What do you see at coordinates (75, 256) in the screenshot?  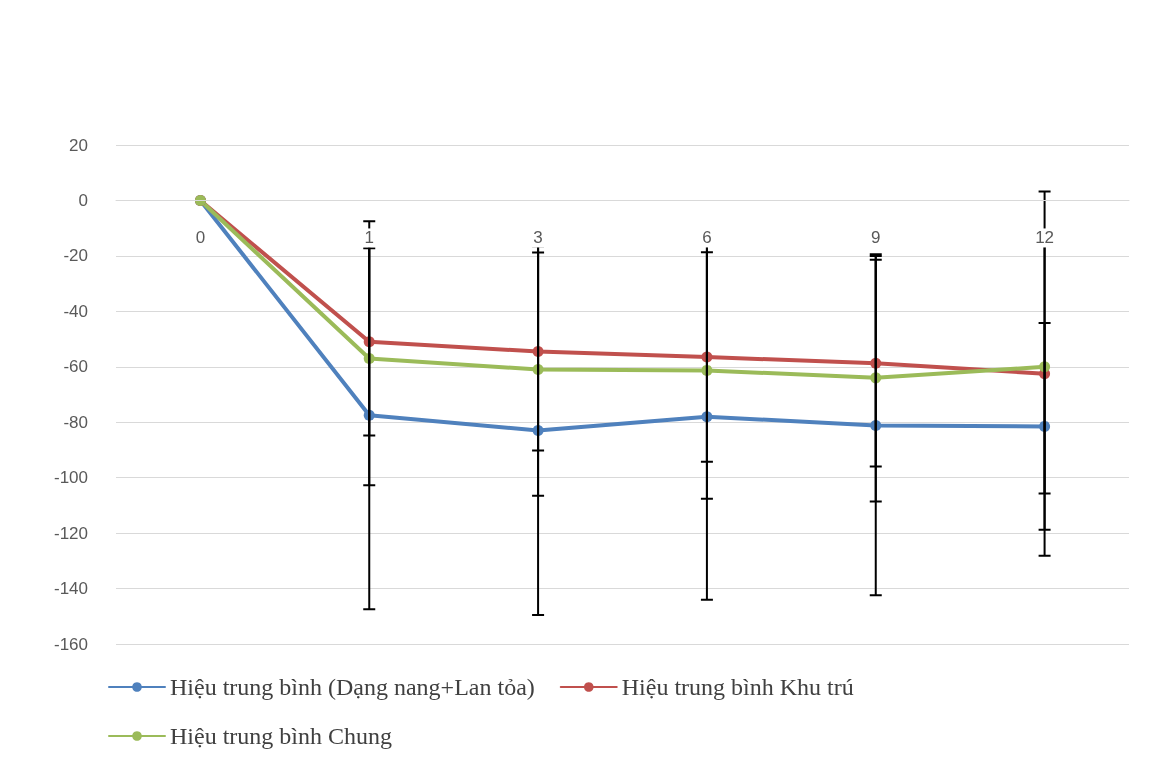 I see `y-tick-label: -20` at bounding box center [75, 256].